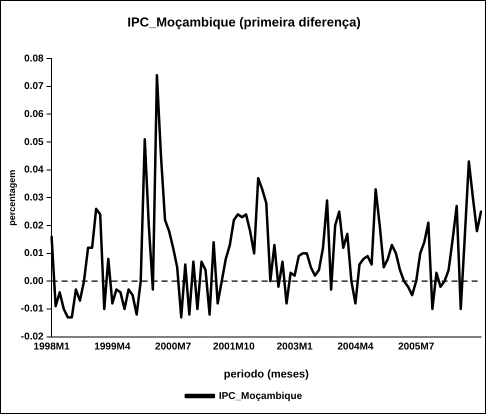  What do you see at coordinates (32, 309) in the screenshot?
I see `y-tick-label: -0.01` at bounding box center [32, 309].